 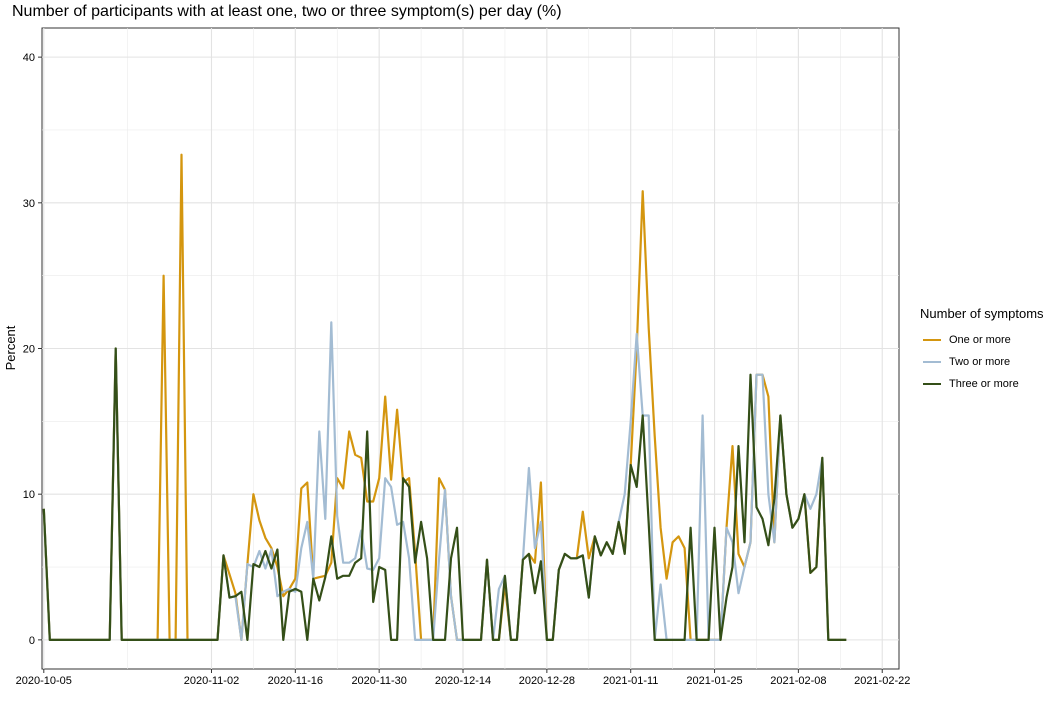 I want to click on legend-title: Number of symptoms, so click(x=982, y=313).